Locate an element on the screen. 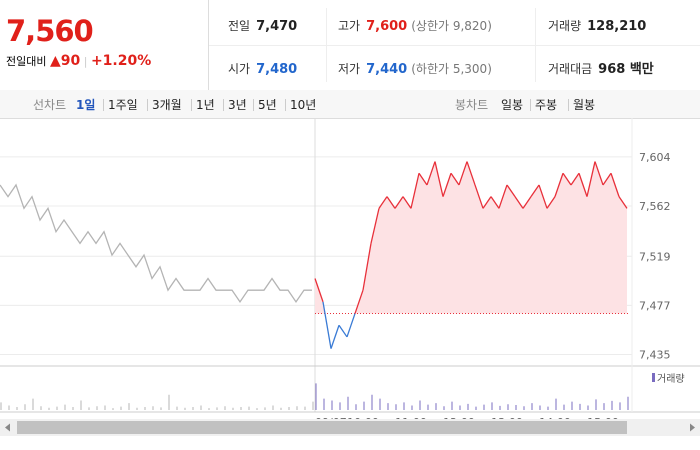  quote-label: 전일 is located at coordinates (239, 26).